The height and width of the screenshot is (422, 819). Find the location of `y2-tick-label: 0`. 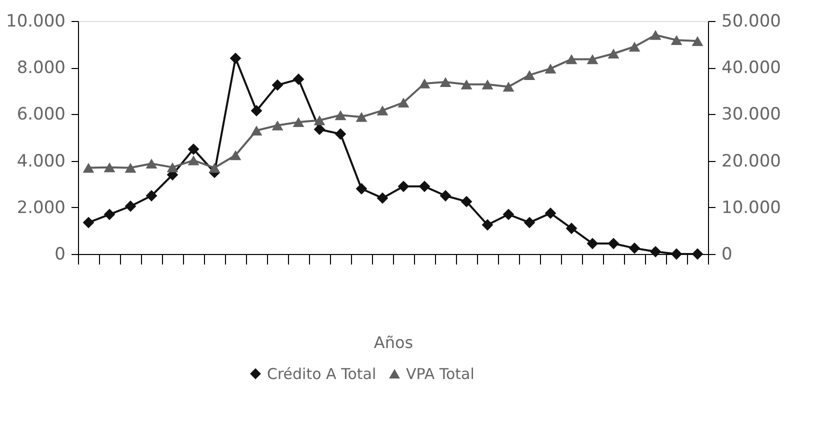

y2-tick-label: 0 is located at coordinates (727, 254).